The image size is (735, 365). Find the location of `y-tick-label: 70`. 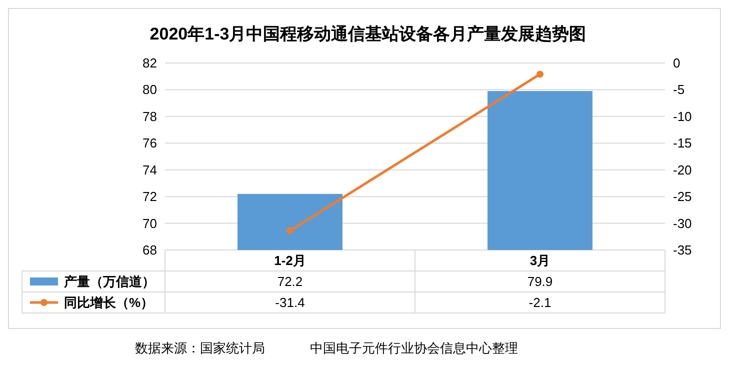

y-tick-label: 70 is located at coordinates (149, 223).